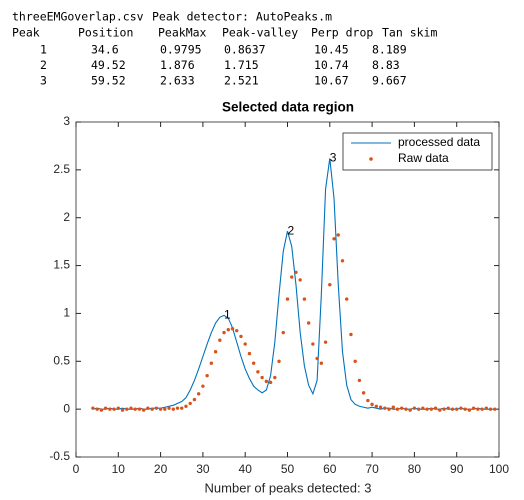 The width and height of the screenshot is (524, 500). Describe the element at coordinates (61, 360) in the screenshot. I see `y-tick-label: 0.5` at that location.